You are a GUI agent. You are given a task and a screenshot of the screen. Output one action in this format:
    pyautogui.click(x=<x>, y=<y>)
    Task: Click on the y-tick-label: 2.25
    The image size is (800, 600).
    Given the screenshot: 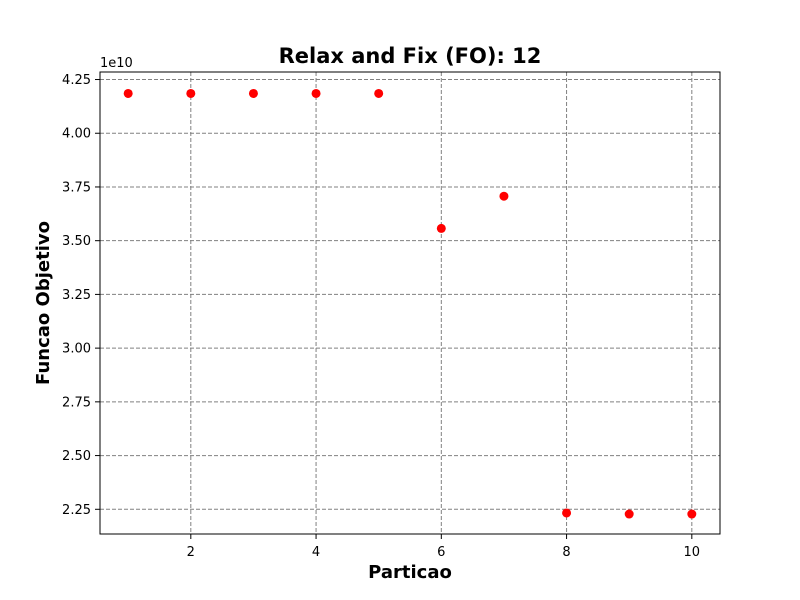 What is the action you would take?
    pyautogui.click(x=76, y=510)
    